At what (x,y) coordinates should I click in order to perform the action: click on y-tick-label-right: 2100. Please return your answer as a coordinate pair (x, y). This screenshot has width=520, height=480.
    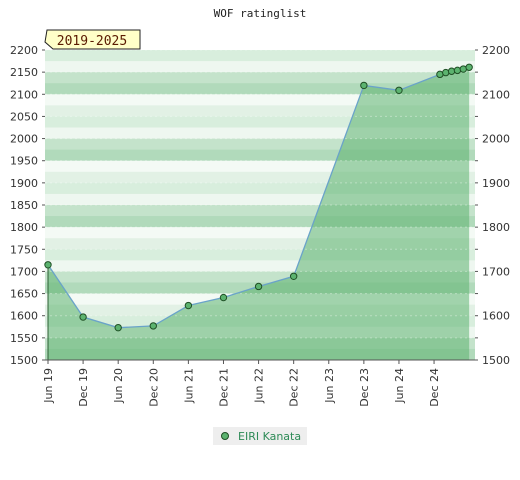
    Looking at the image, I should click on (496, 94).